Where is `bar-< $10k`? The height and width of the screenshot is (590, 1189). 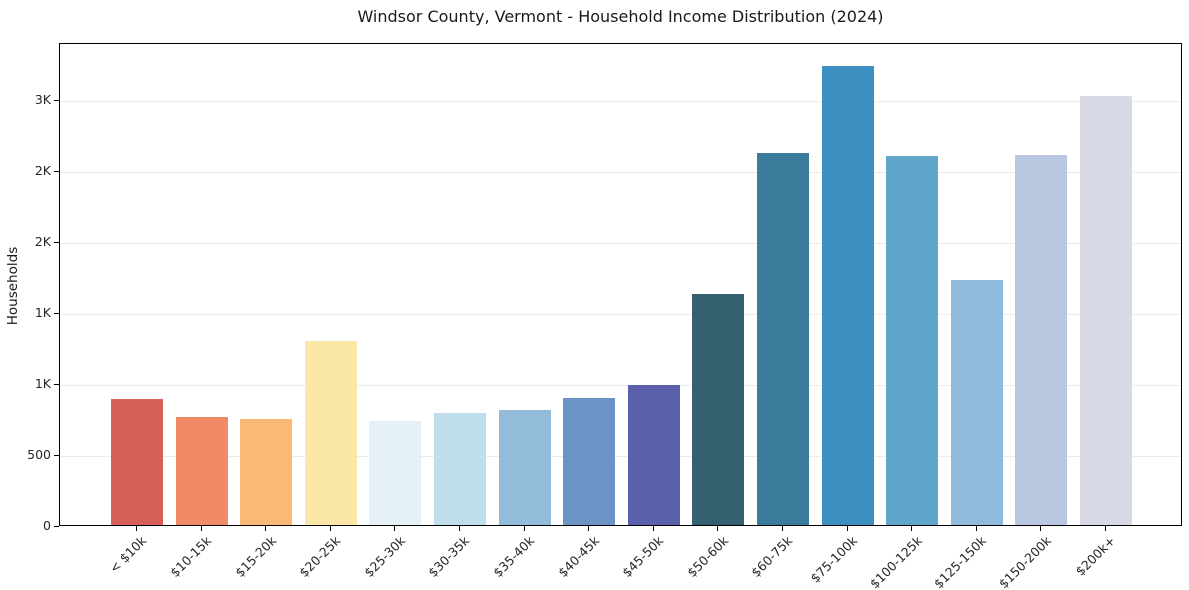 bar-< $10k is located at coordinates (137, 462).